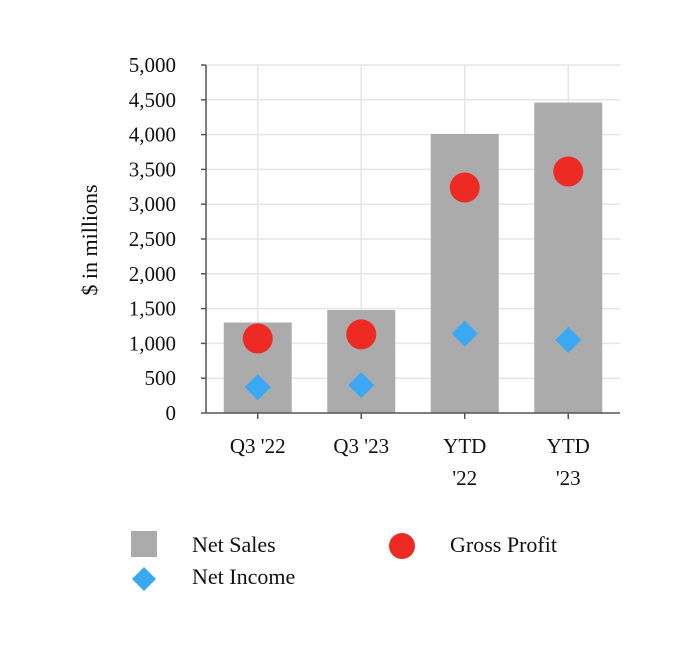 The image size is (684, 666). What do you see at coordinates (258, 446) in the screenshot?
I see `x-tick-label: Q3 '22` at bounding box center [258, 446].